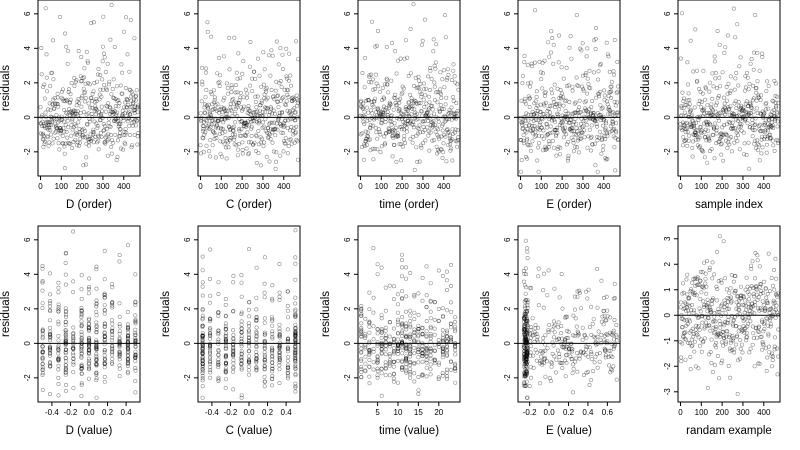 The image size is (800, 450). Describe the element at coordinates (347, 13) in the screenshot. I see `y-tick-label: 6` at that location.